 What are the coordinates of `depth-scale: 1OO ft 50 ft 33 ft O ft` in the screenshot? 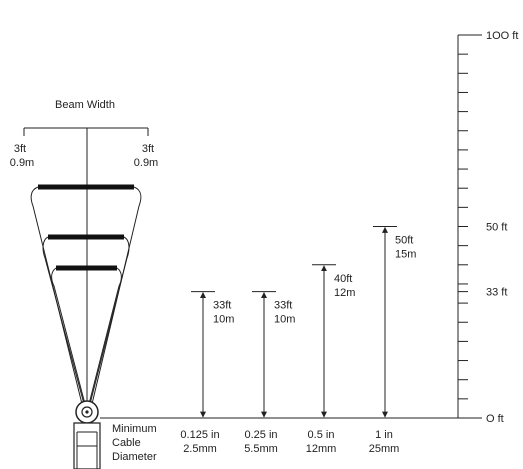 It's located at (487, 227).